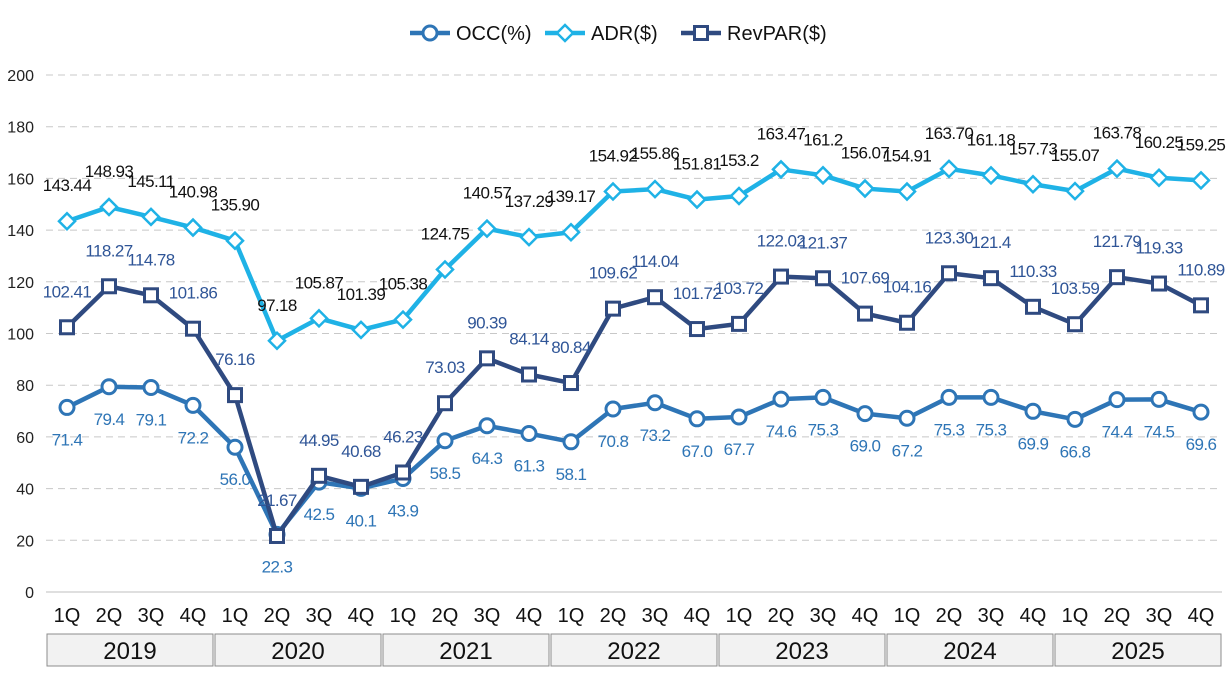  I want to click on data-label-rev: 90.39, so click(487, 322).